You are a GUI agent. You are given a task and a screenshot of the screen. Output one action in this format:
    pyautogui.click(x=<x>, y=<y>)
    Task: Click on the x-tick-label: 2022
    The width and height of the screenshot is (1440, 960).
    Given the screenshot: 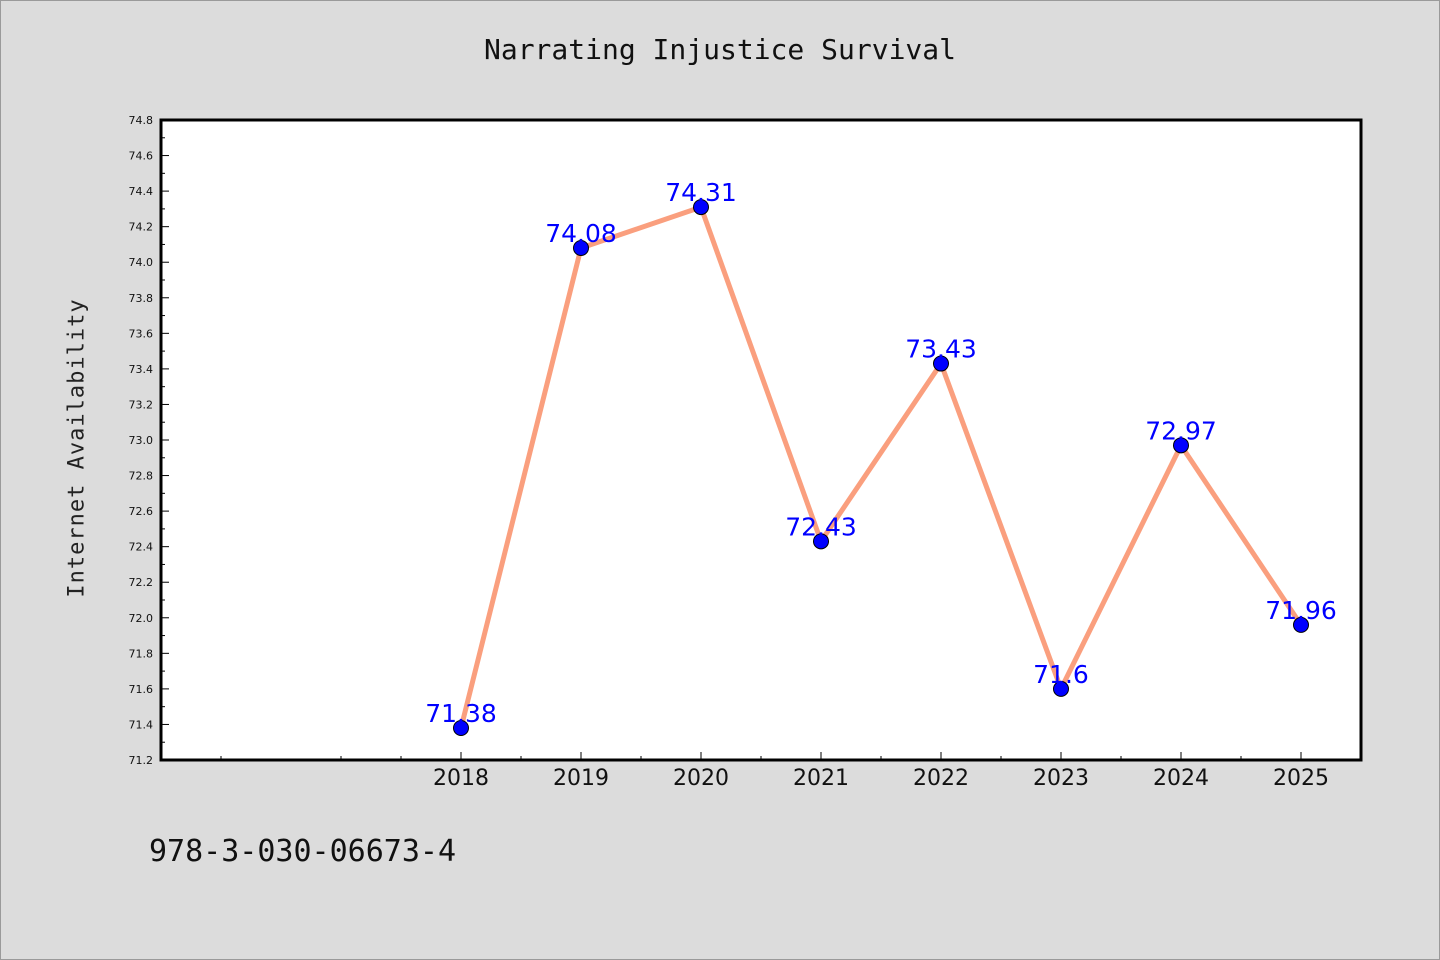 What is the action you would take?
    pyautogui.click(x=941, y=778)
    